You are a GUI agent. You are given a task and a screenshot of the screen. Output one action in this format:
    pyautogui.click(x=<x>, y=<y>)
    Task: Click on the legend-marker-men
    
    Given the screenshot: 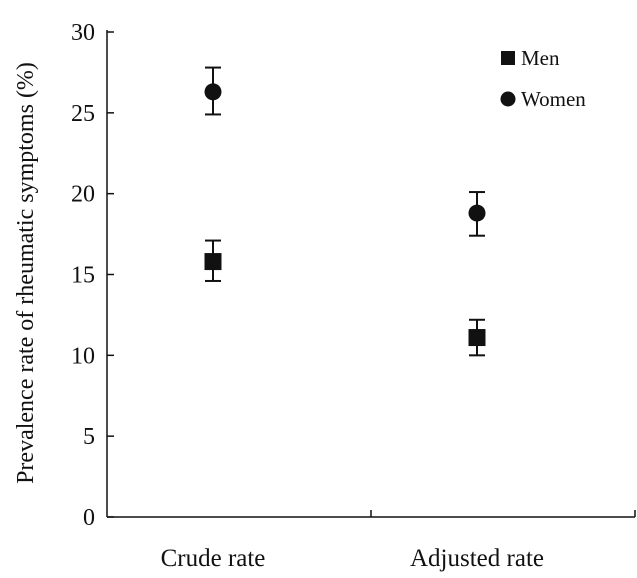 What is the action you would take?
    pyautogui.click(x=508, y=58)
    